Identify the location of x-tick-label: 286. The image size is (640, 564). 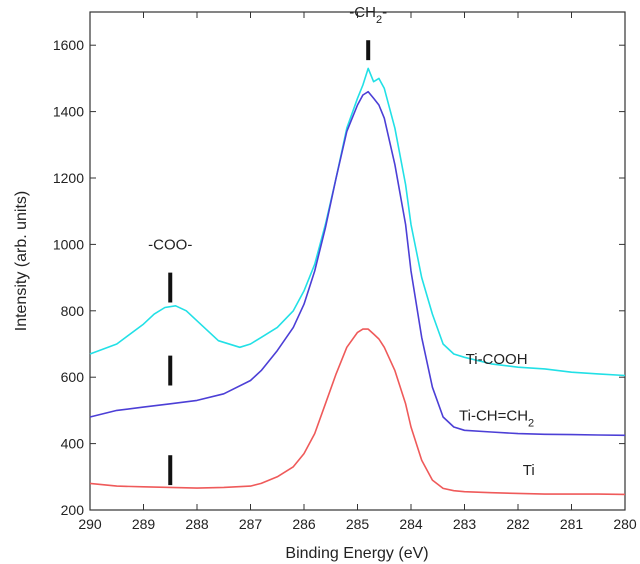
(304, 524).